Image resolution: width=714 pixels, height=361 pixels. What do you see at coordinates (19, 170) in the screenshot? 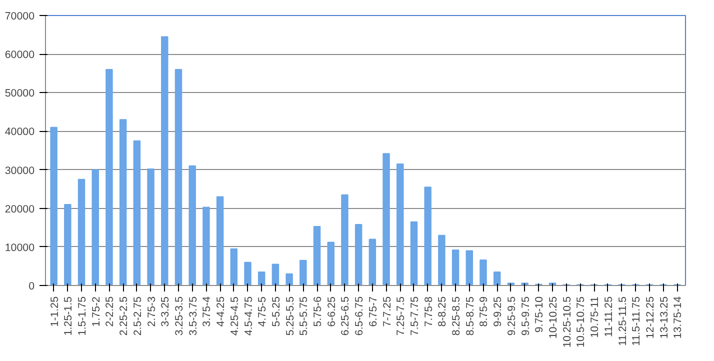
I see `y-tick-label: 30000` at bounding box center [19, 170].